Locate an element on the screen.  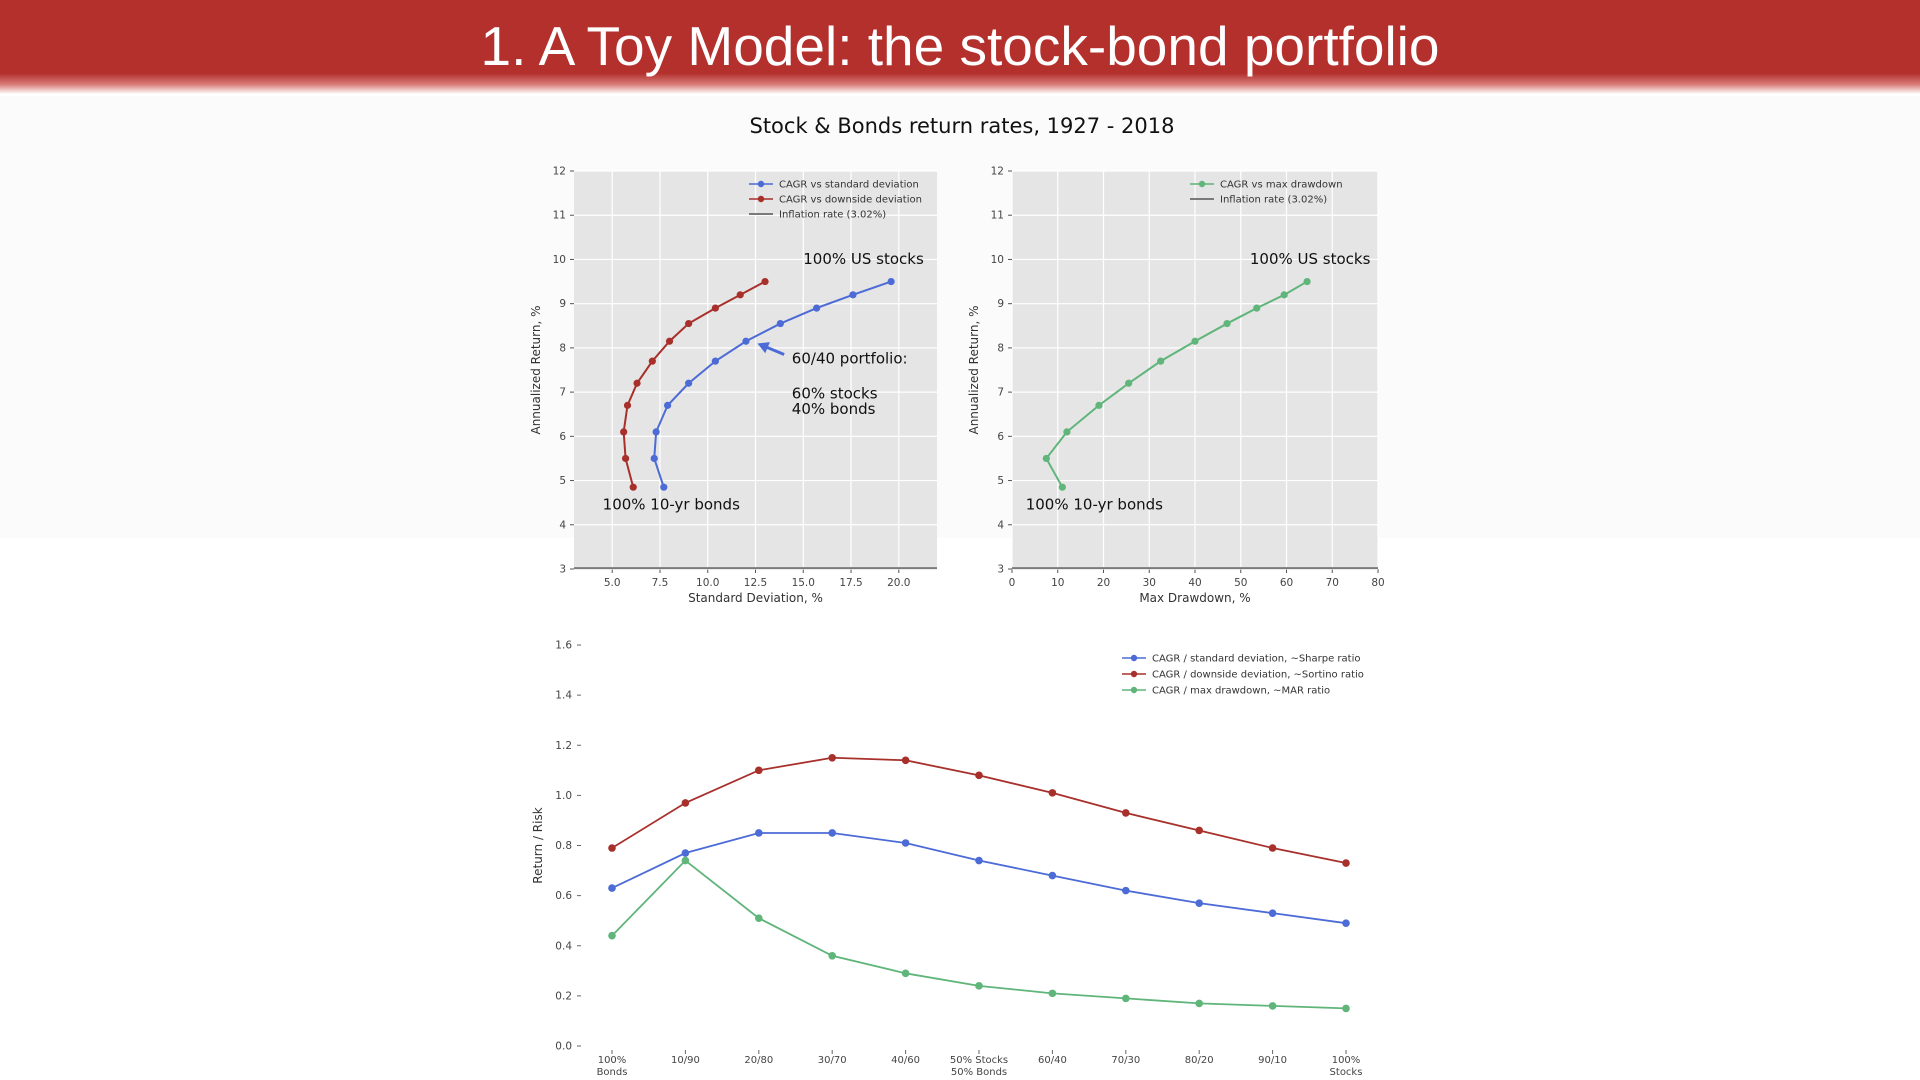
annotation-arrow-head is located at coordinates (763, 348).